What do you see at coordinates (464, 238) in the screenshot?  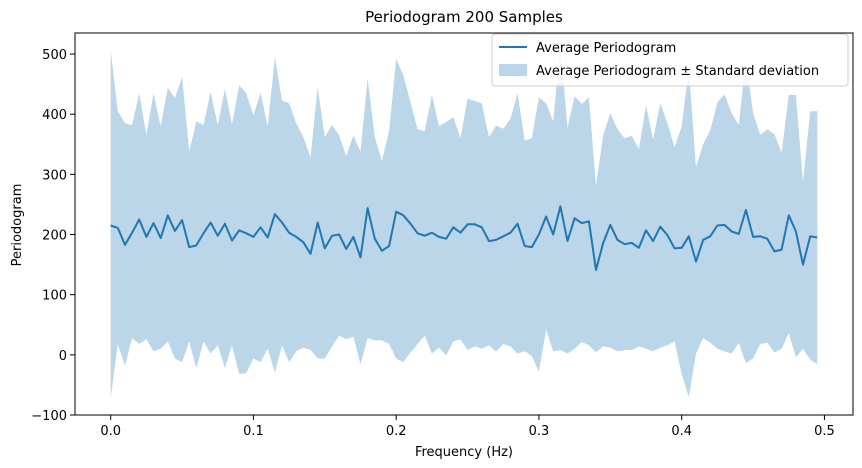 I see `average-periodogram-line` at bounding box center [464, 238].